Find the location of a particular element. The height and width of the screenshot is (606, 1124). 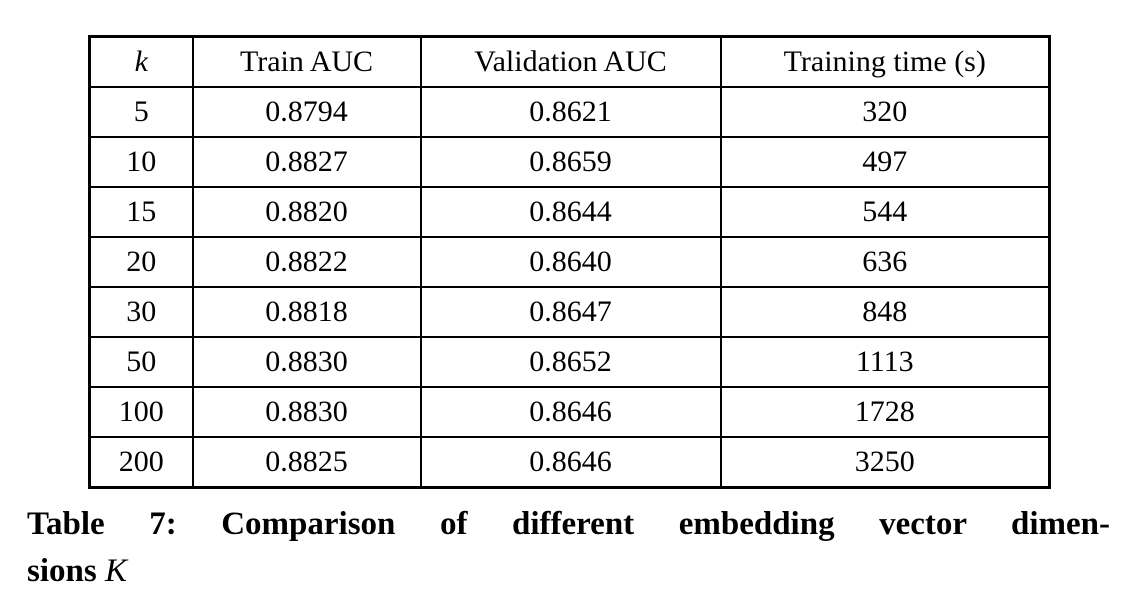

table-cell: 50 is located at coordinates (141, 362).